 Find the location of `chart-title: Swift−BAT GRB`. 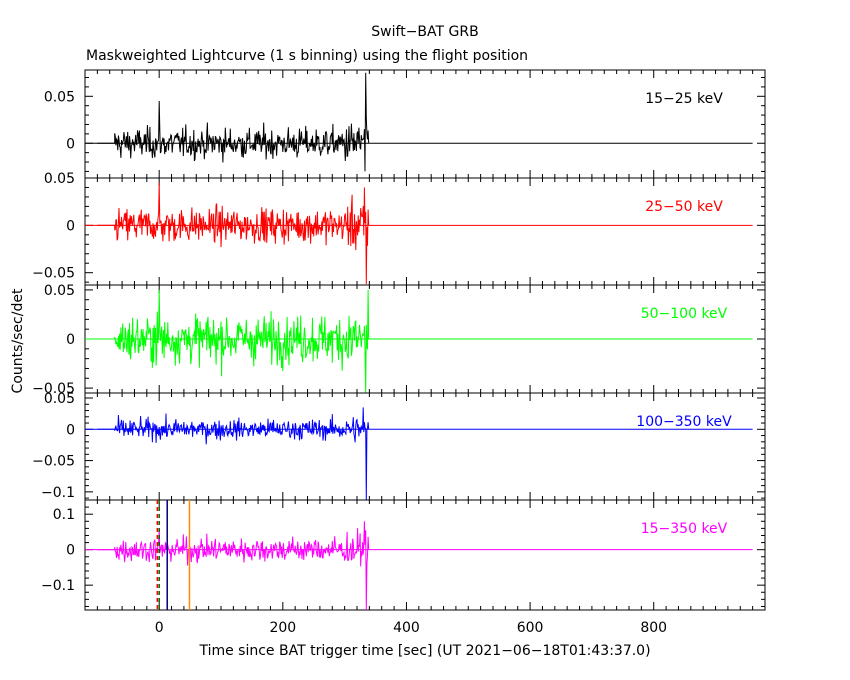

chart-title: Swift−BAT GRB is located at coordinates (424, 32).